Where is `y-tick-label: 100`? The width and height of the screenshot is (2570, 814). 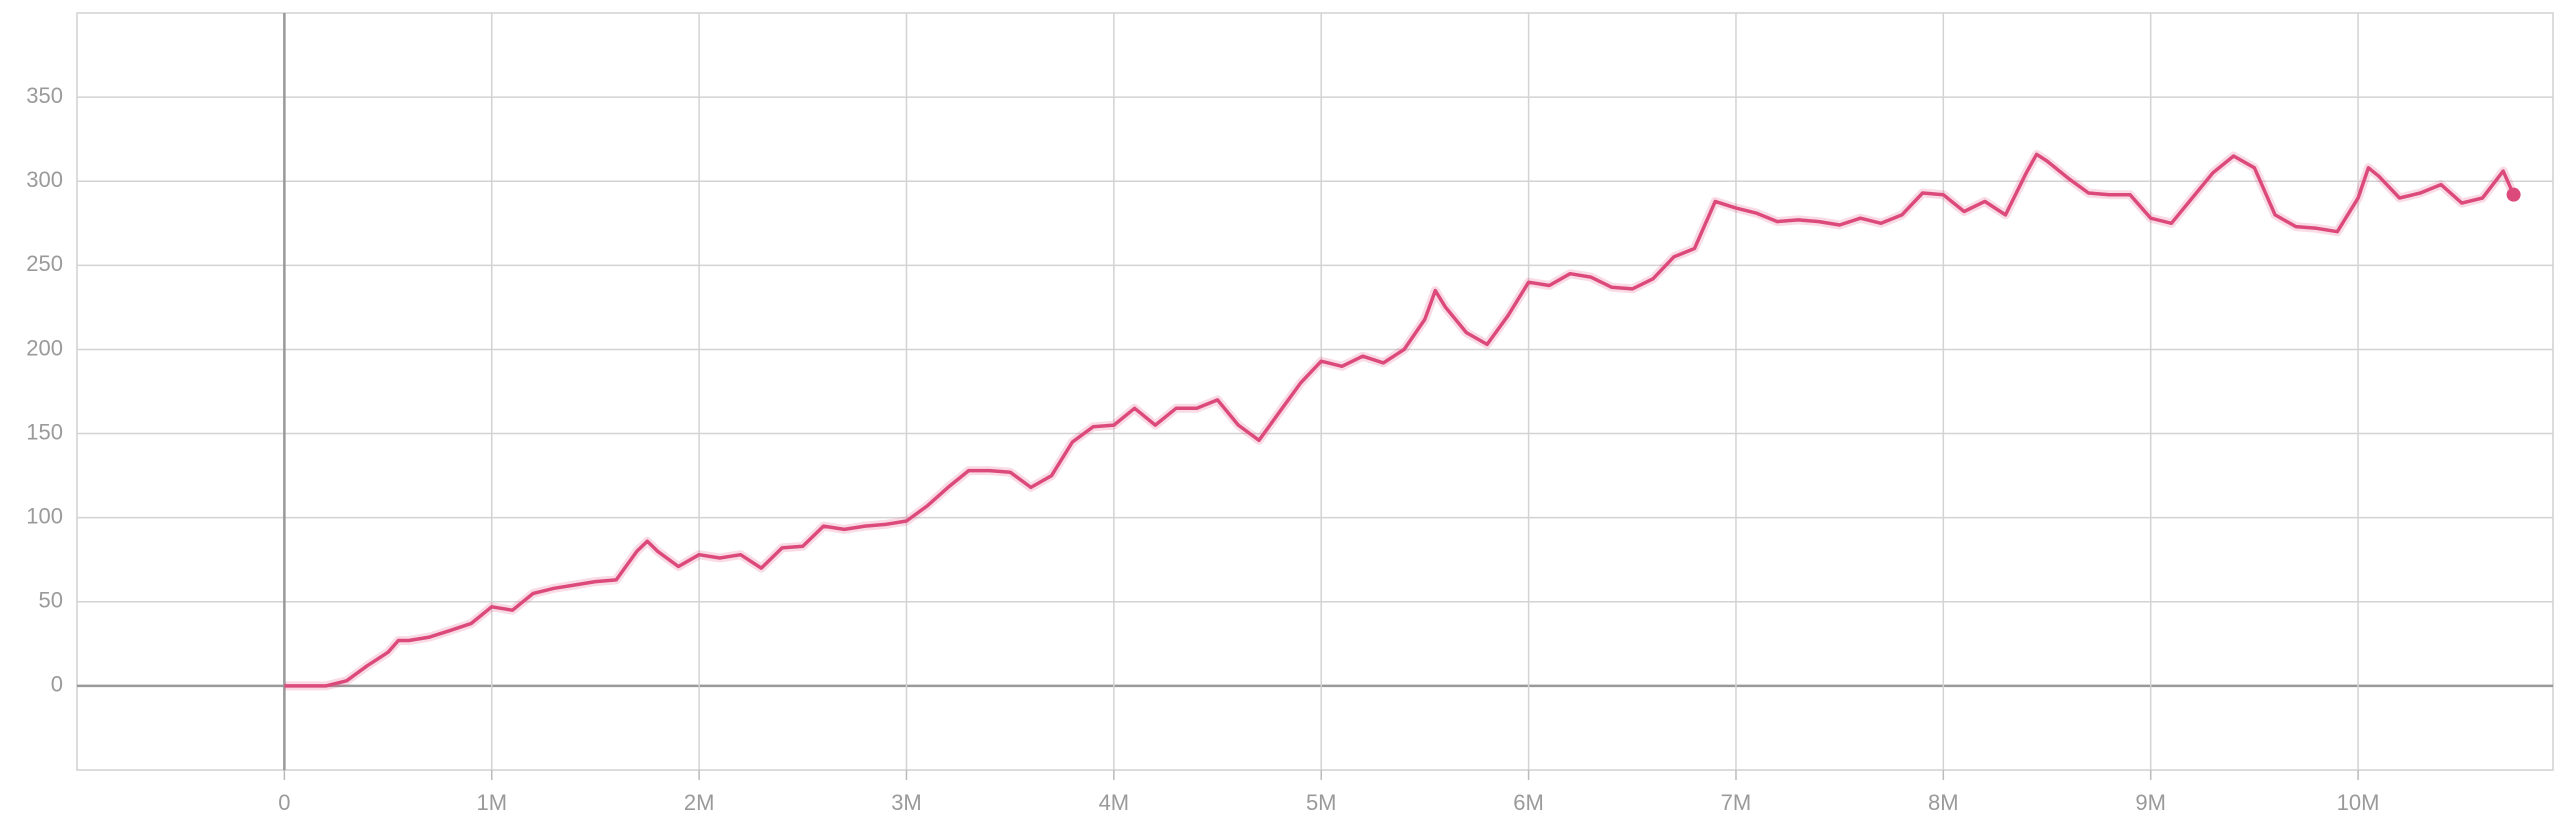 y-tick-label: 100 is located at coordinates (44, 515).